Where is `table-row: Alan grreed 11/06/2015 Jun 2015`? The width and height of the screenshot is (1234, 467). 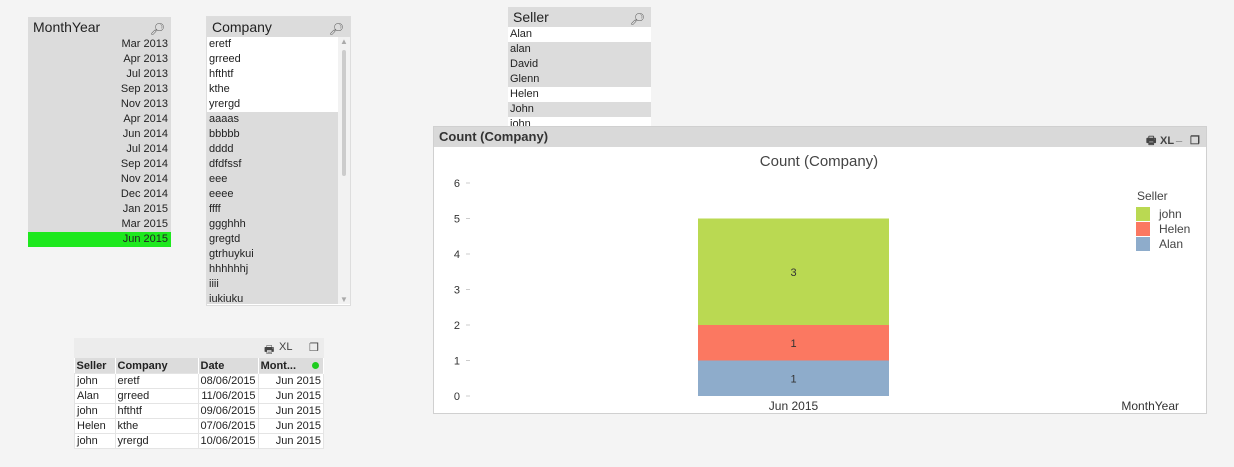
table-row: Alan grreed 11/06/2015 Jun 2015 is located at coordinates (199, 396).